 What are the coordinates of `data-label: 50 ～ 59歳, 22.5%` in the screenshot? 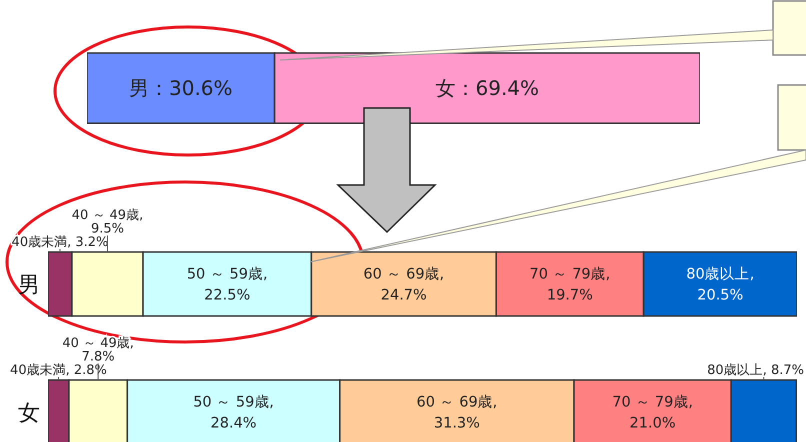 It's located at (227, 285).